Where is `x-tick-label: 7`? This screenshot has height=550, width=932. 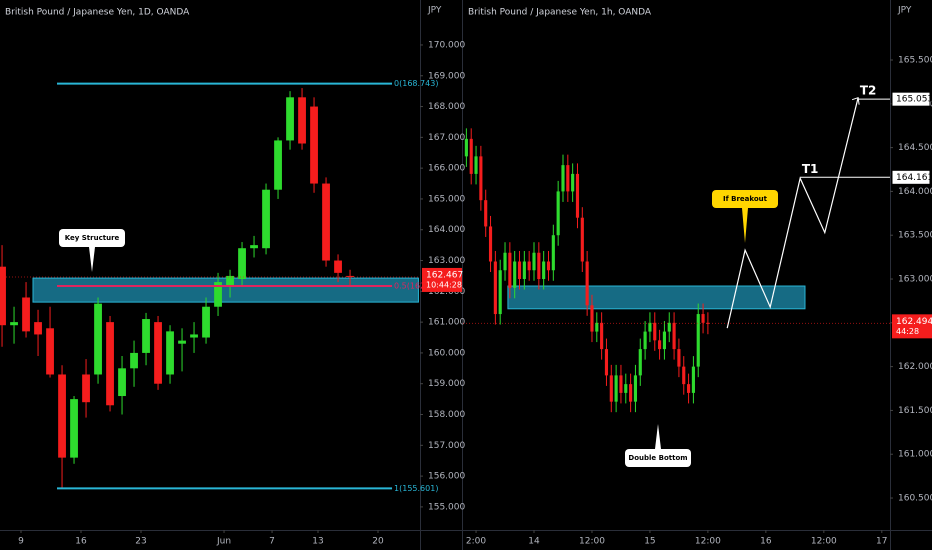 x-tick-label: 7 is located at coordinates (272, 542).